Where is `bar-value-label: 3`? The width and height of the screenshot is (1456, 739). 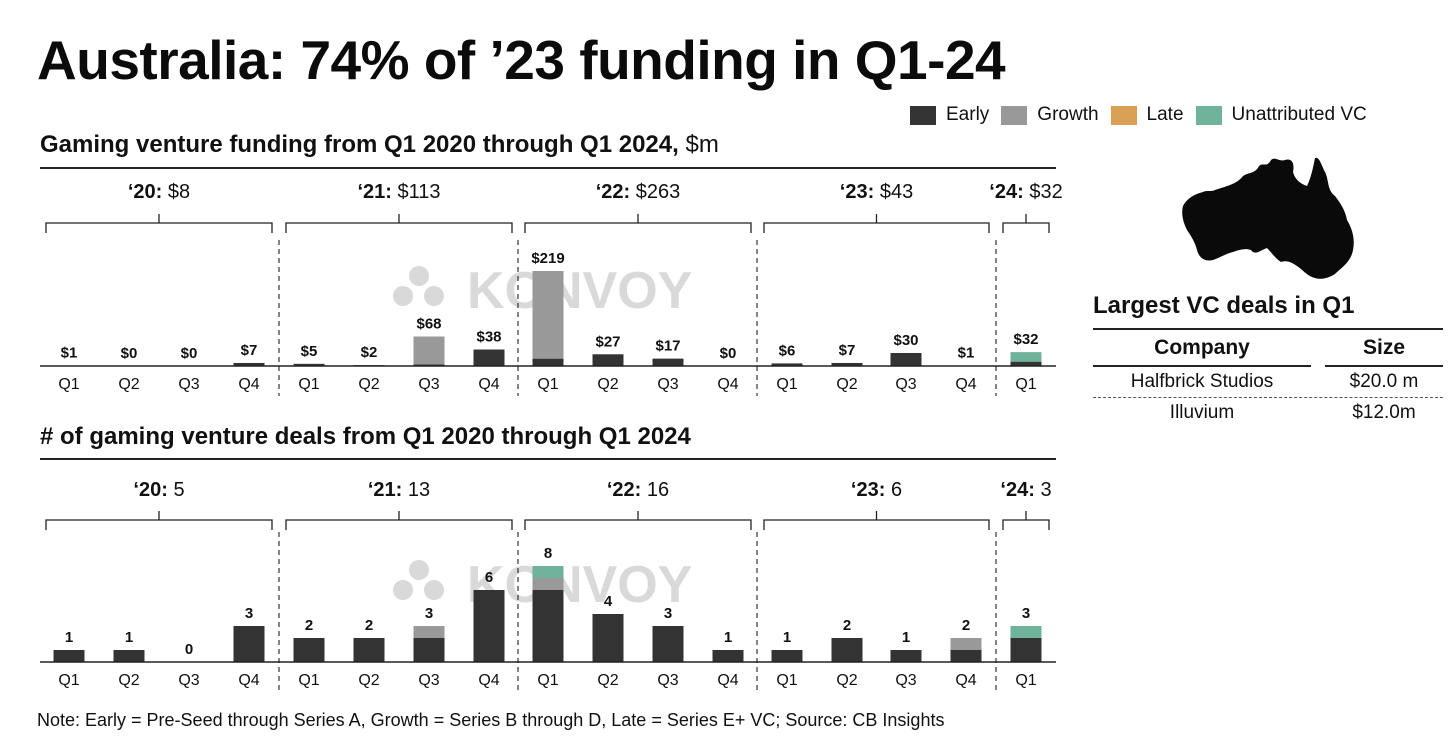
bar-value-label: 3 is located at coordinates (1026, 613).